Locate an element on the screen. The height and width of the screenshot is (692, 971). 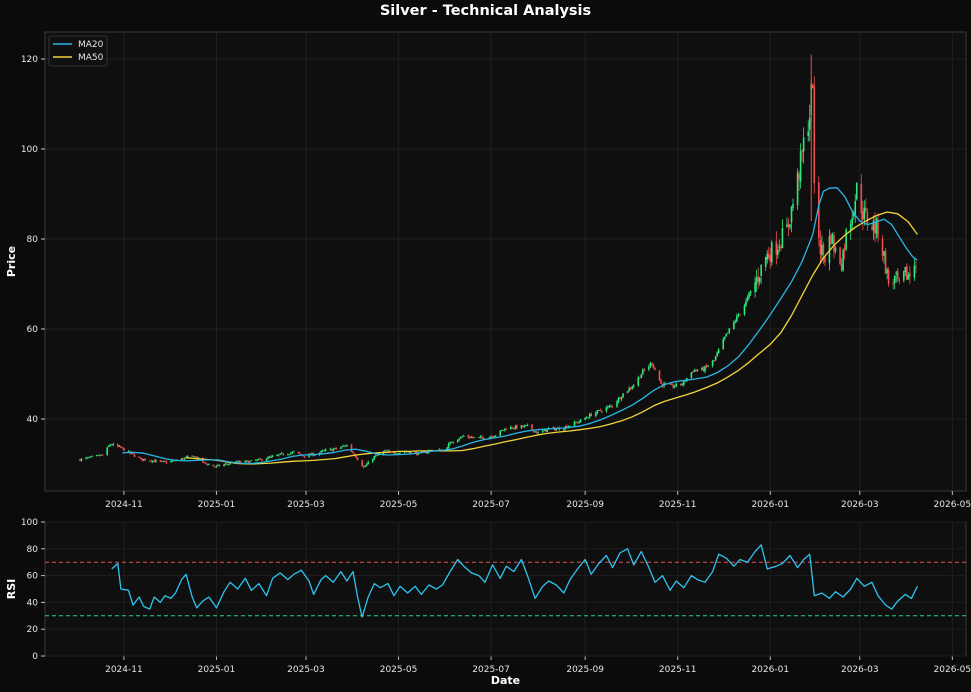
rsi-y-tick-label: 0 is located at coordinates (35, 657).